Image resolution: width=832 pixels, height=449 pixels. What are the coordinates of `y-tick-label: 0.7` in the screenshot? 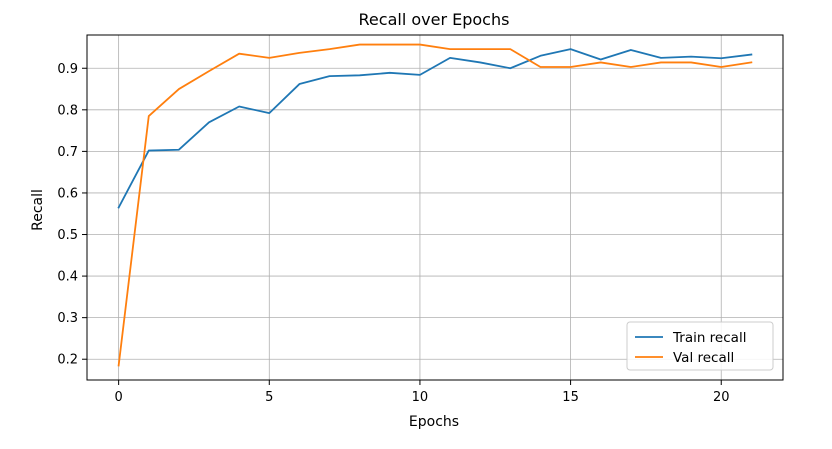 It's located at (67, 152).